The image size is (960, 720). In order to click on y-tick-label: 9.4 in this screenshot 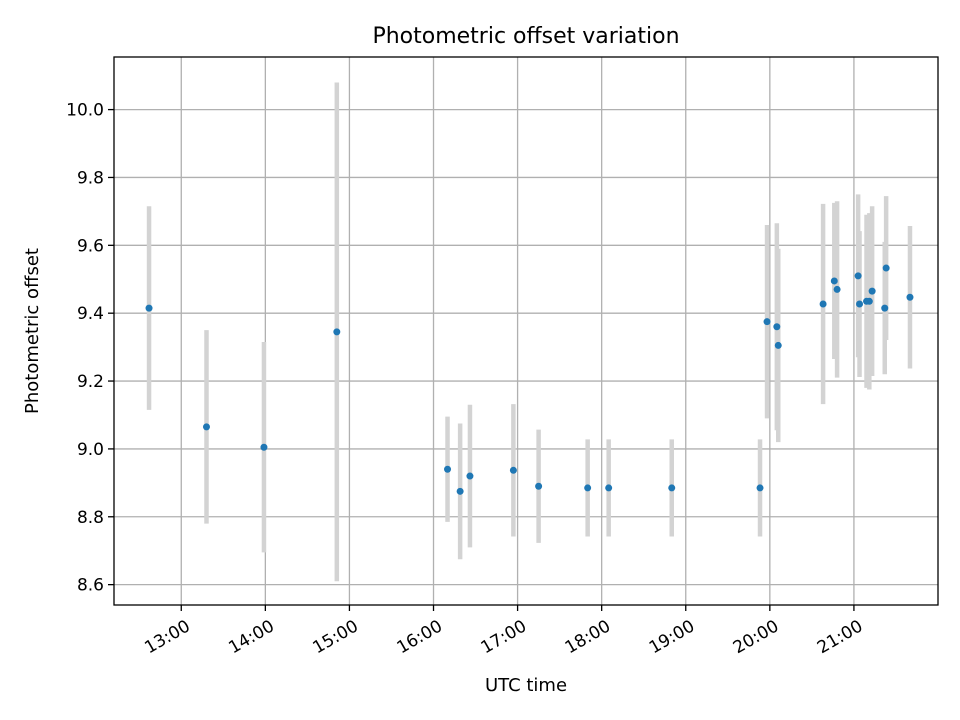, I will do `click(90, 314)`.